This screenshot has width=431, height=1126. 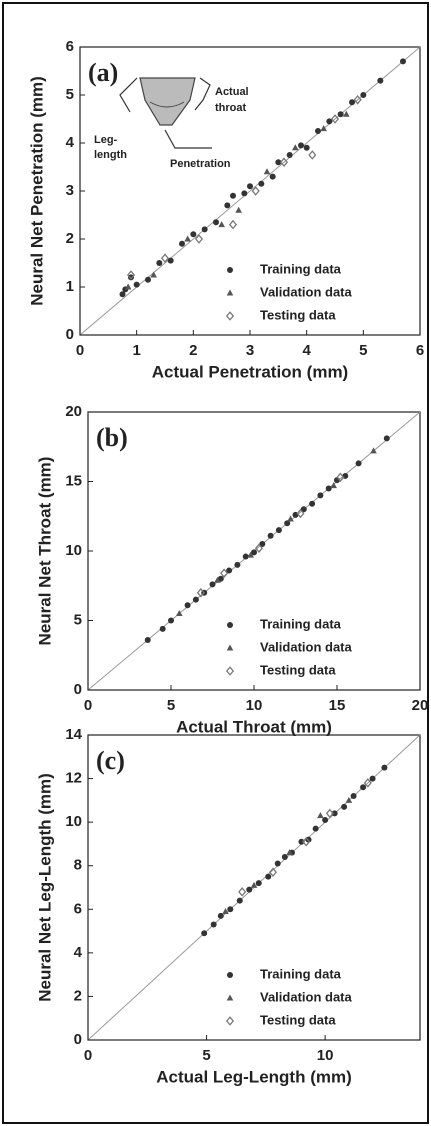 I want to click on weld-inset: Actual throat Leg- length Penetration, so click(x=171, y=123).